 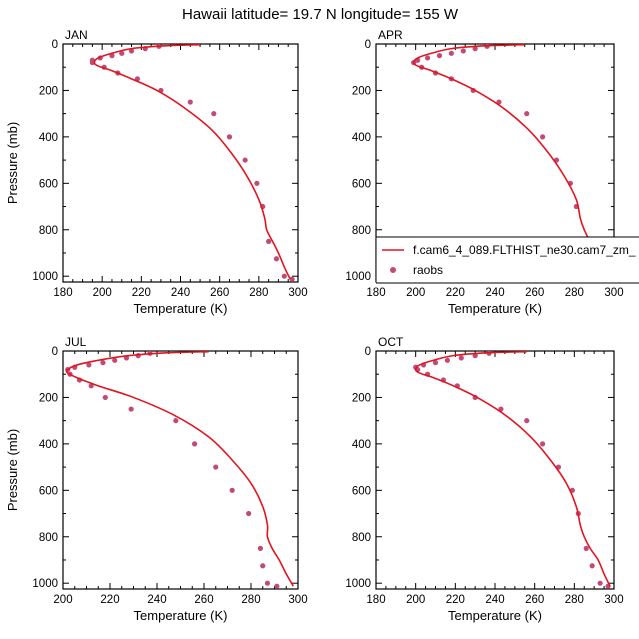 What do you see at coordinates (76, 35) in the screenshot?
I see `panel-month-label: JAN` at bounding box center [76, 35].